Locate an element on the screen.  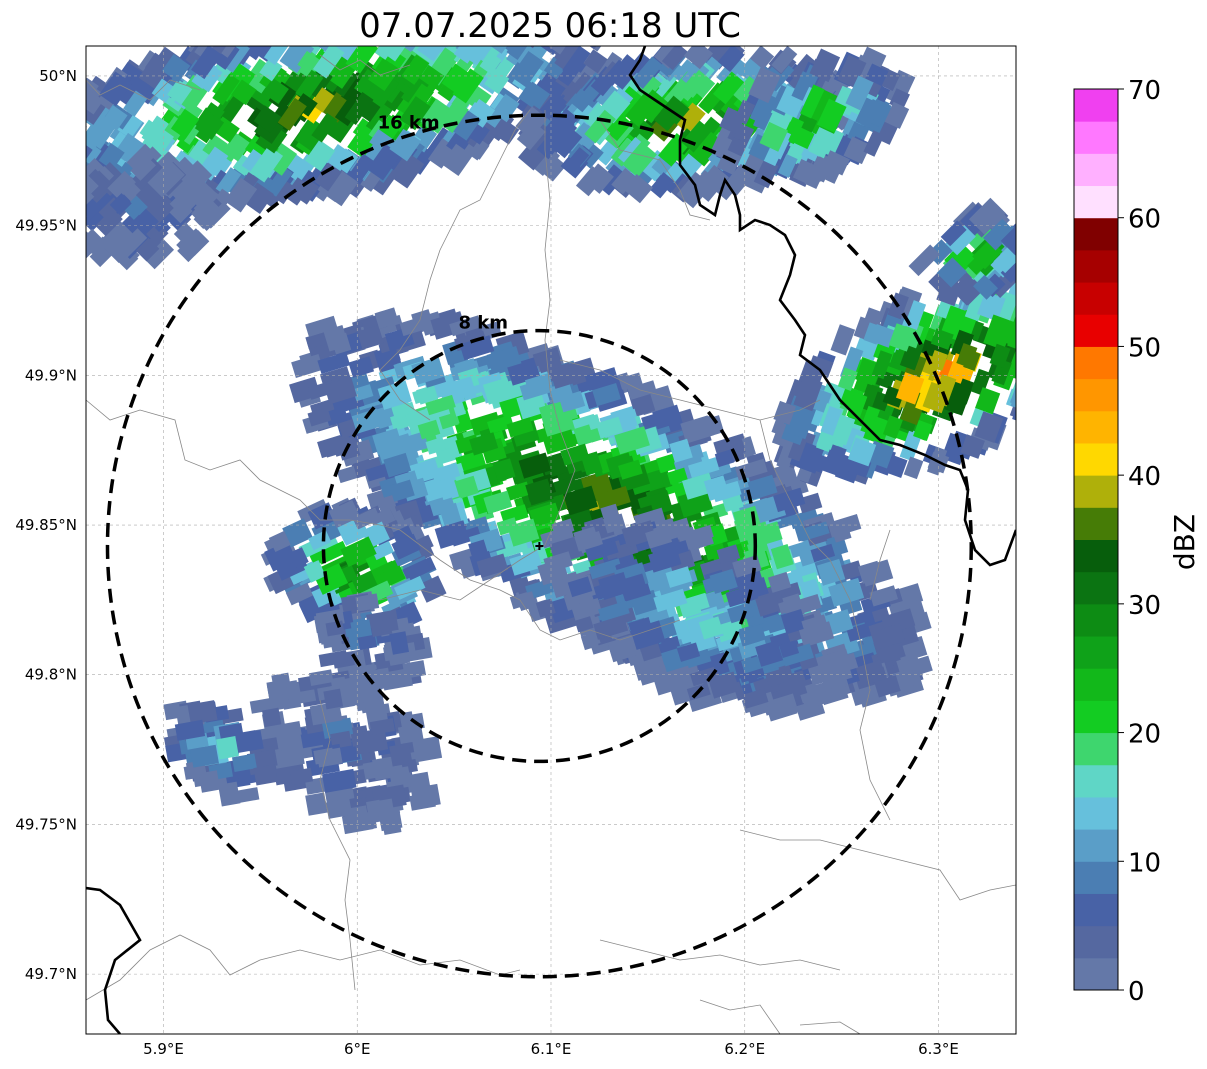
dbz-colorbar is located at coordinates (1096, 539).